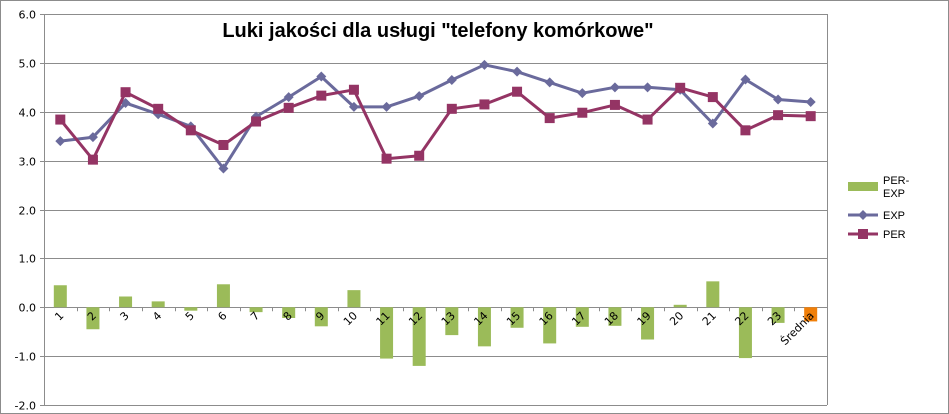 The image size is (949, 414). What do you see at coordinates (894, 235) in the screenshot?
I see `legend-label: PER` at bounding box center [894, 235].